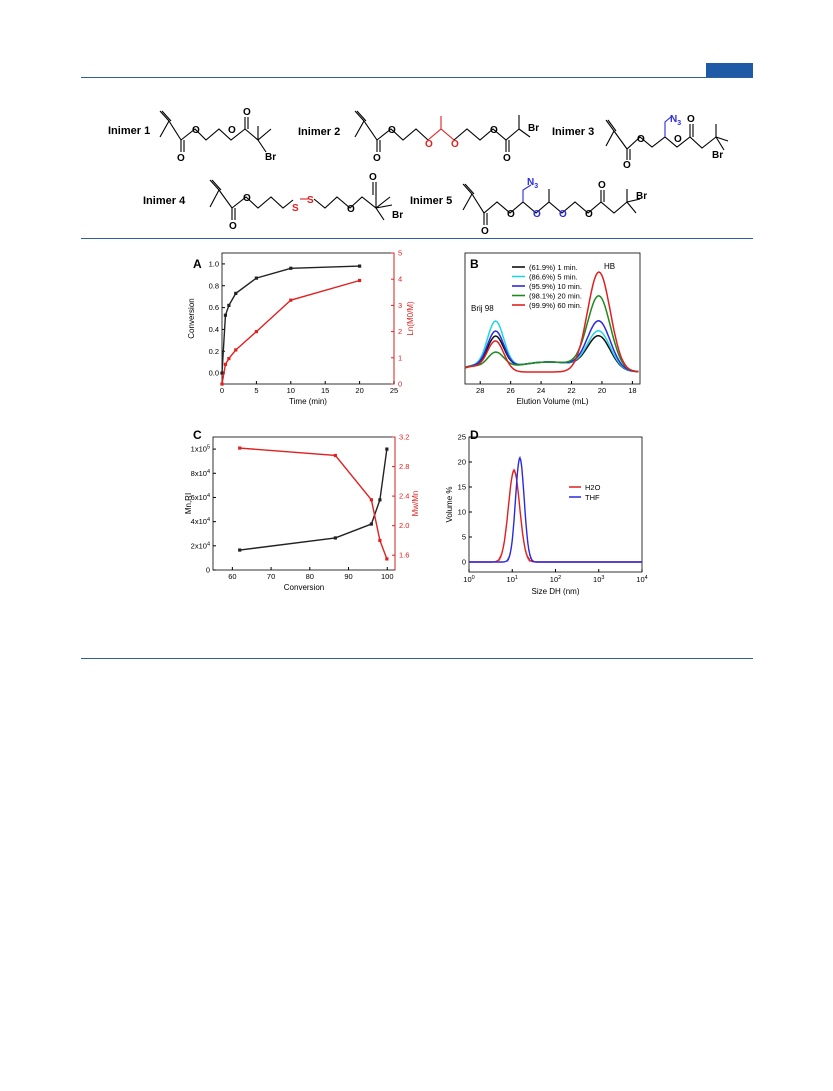 Image resolution: width=833 pixels, height=1091 pixels. I want to click on x-tick-label: 22, so click(571, 390).